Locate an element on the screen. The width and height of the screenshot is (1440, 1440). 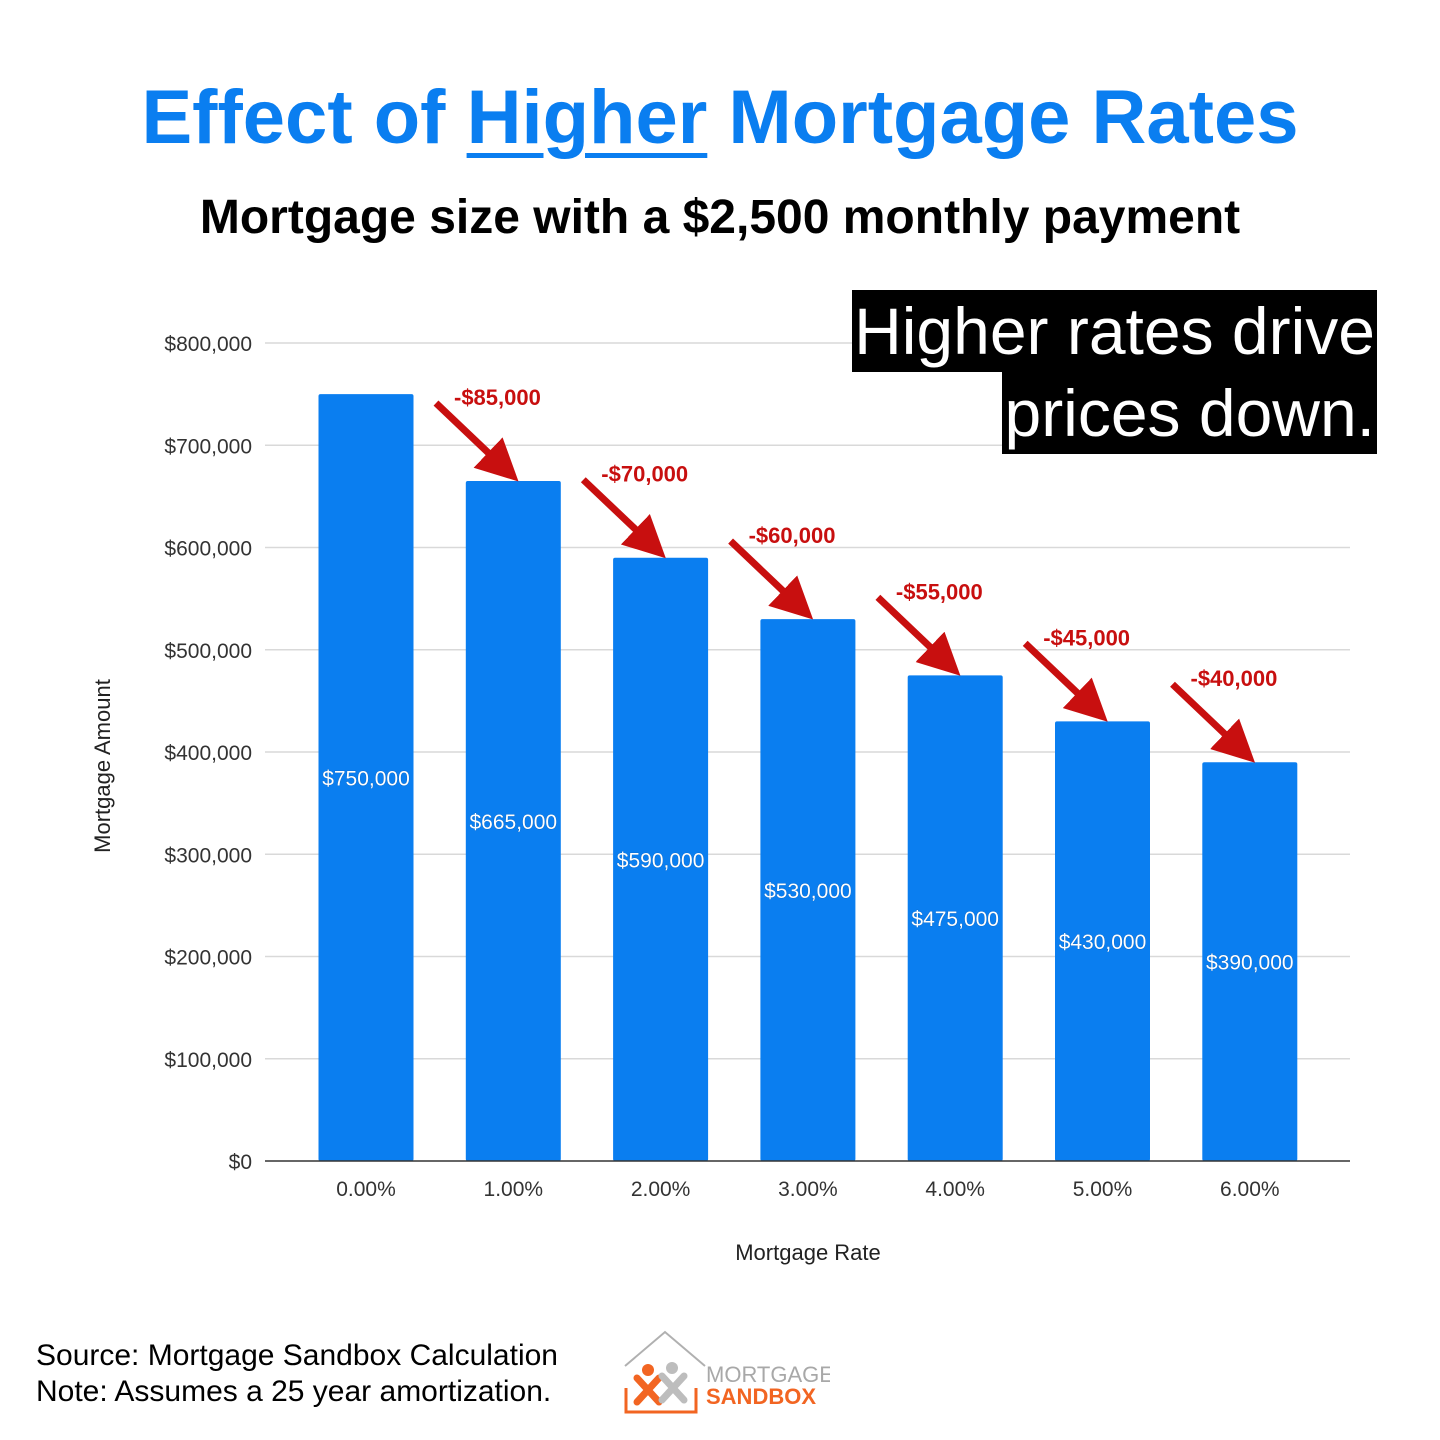
logo-base-icon is located at coordinates (661, 1401).